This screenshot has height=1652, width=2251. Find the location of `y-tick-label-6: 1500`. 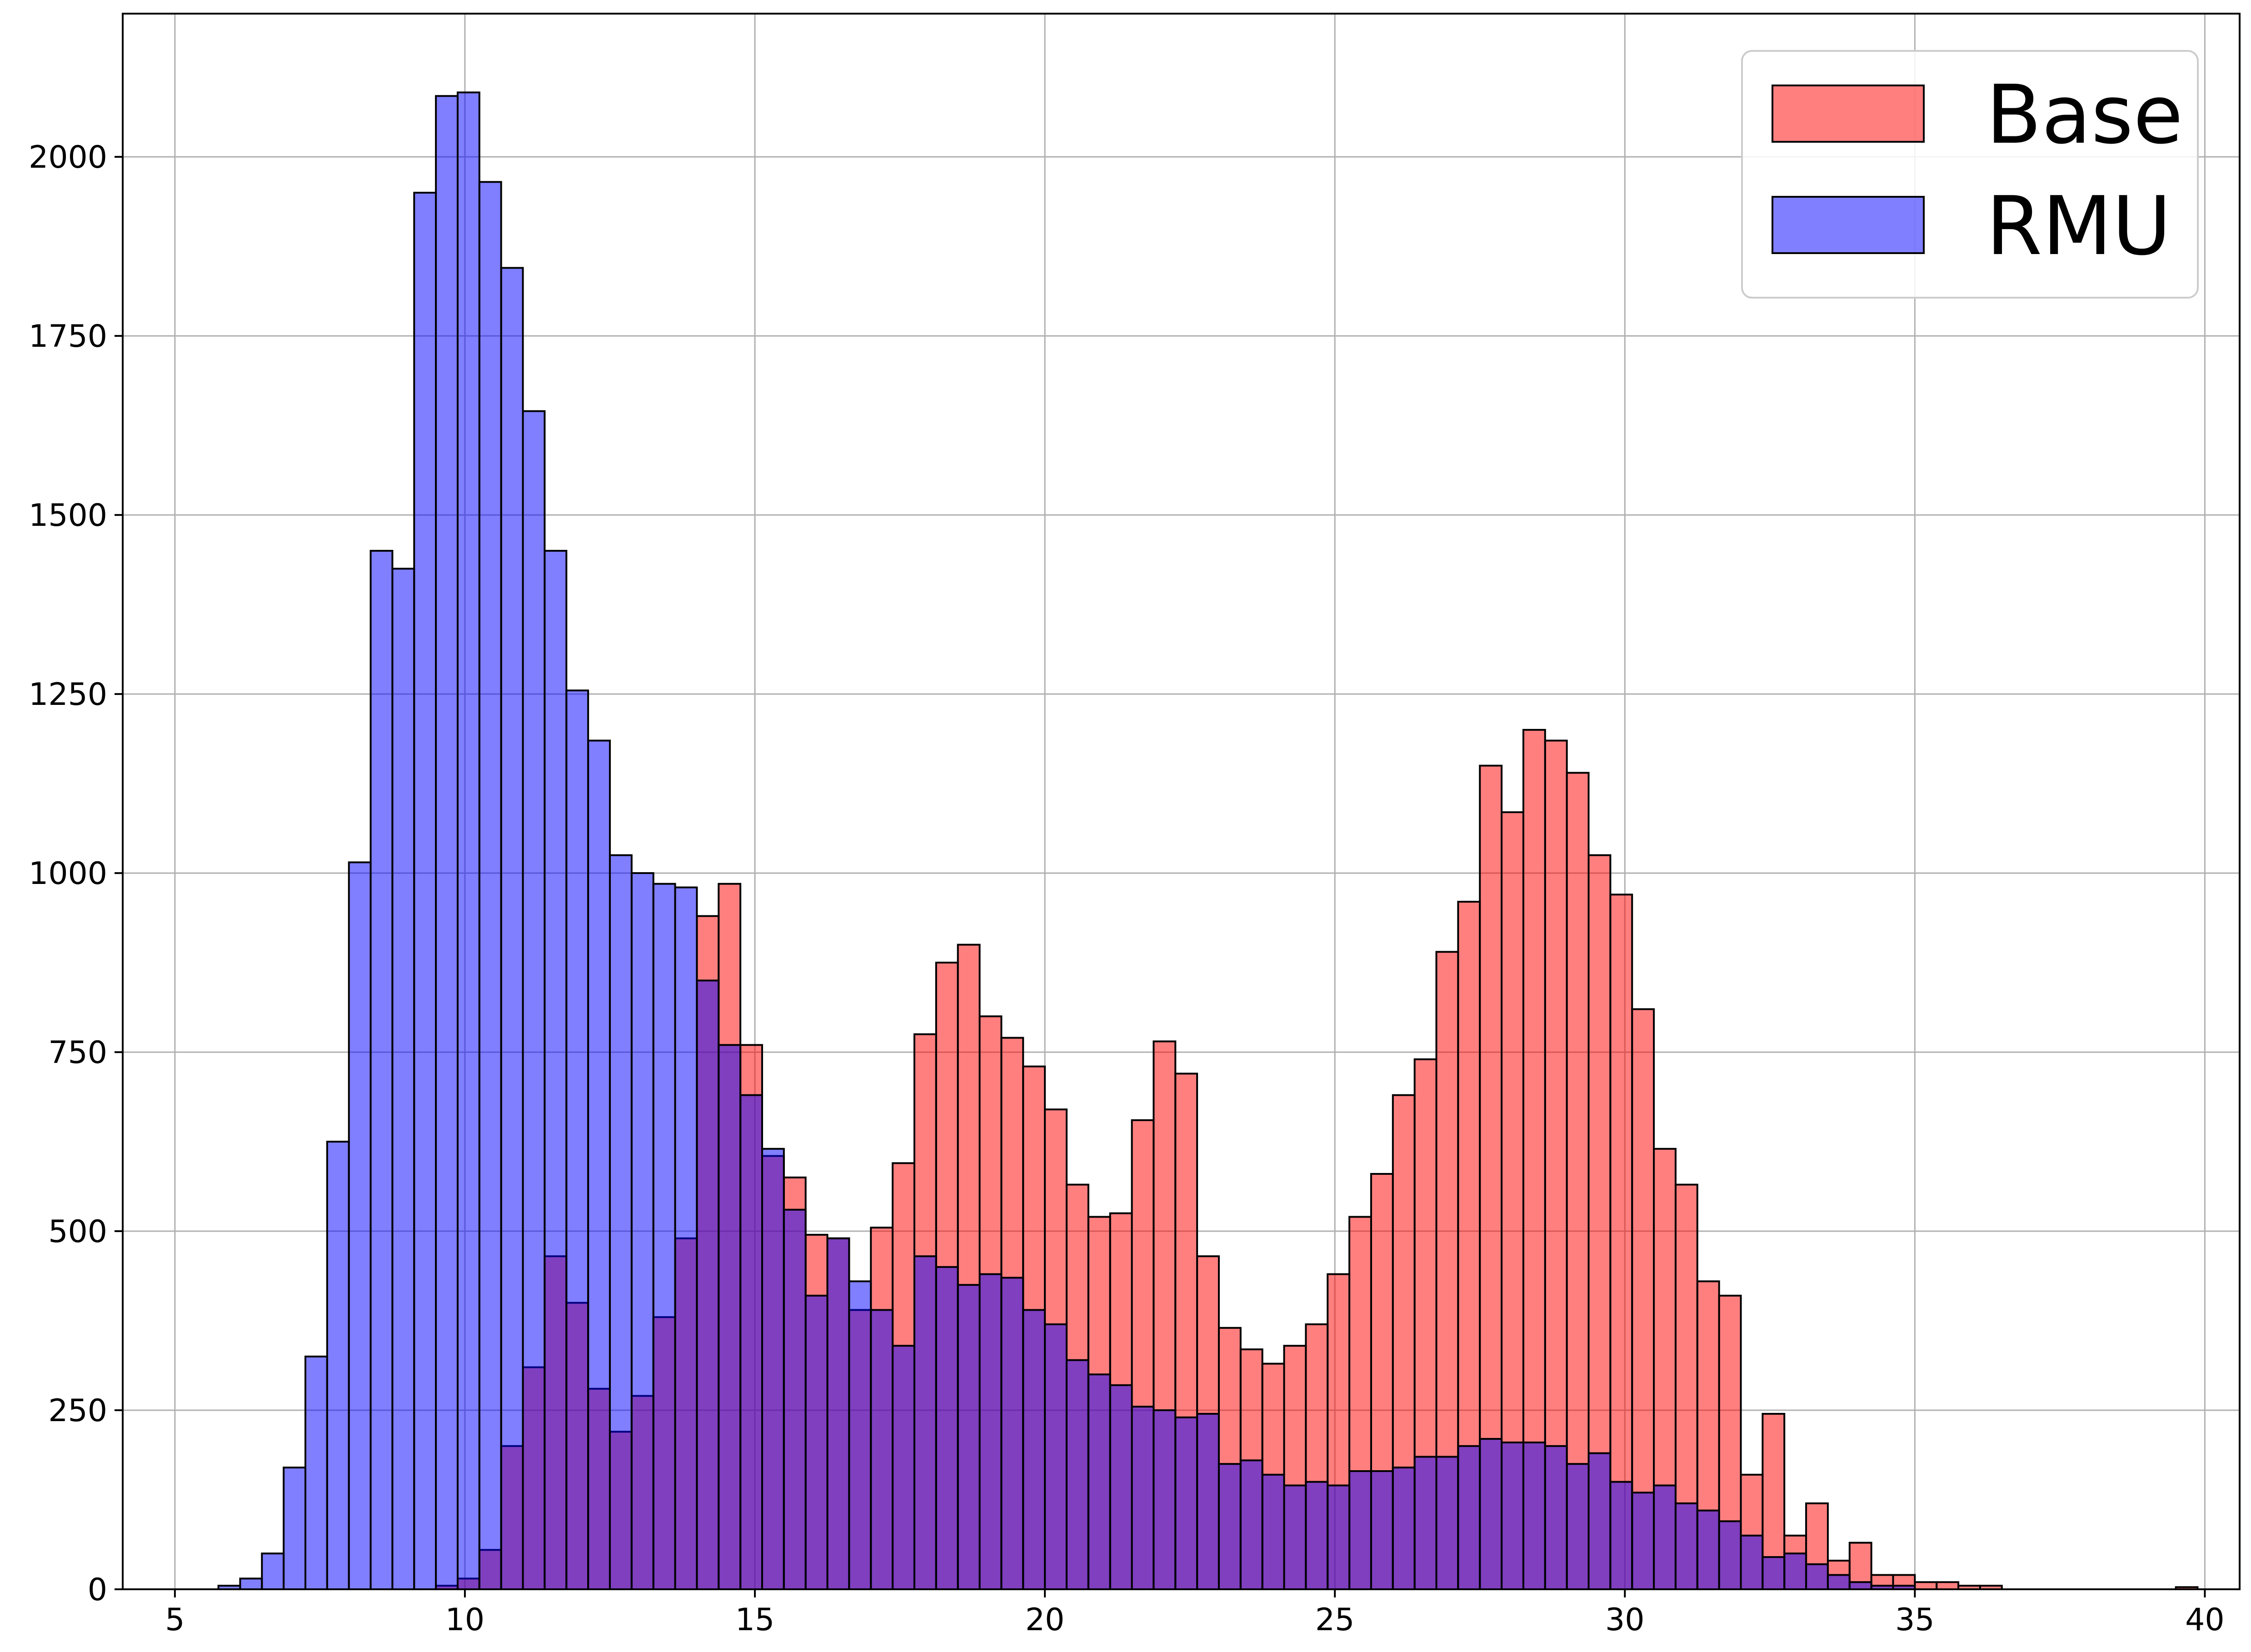

y-tick-label-6: 1500 is located at coordinates (68, 516).